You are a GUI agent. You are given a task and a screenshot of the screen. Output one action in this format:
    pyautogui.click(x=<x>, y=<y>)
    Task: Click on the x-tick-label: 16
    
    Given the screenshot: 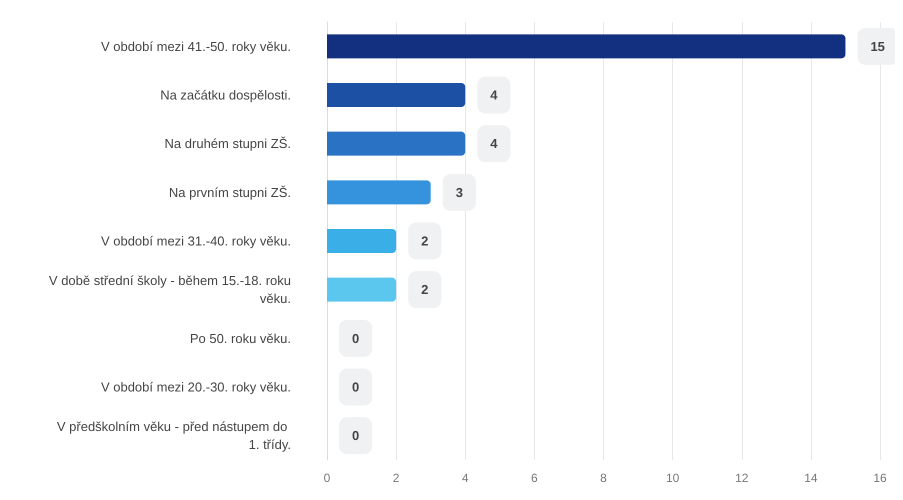 What is the action you would take?
    pyautogui.click(x=880, y=478)
    